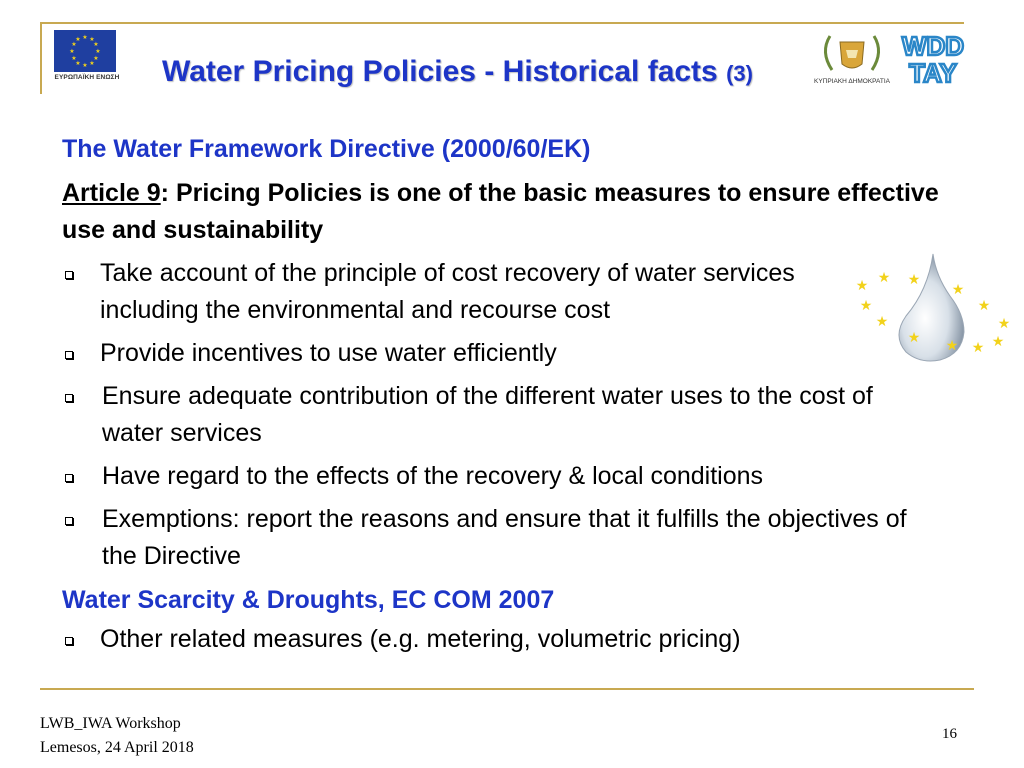 The image size is (1024, 768). I want to click on footer-event: LWB_IWA Workshop, so click(110, 723).